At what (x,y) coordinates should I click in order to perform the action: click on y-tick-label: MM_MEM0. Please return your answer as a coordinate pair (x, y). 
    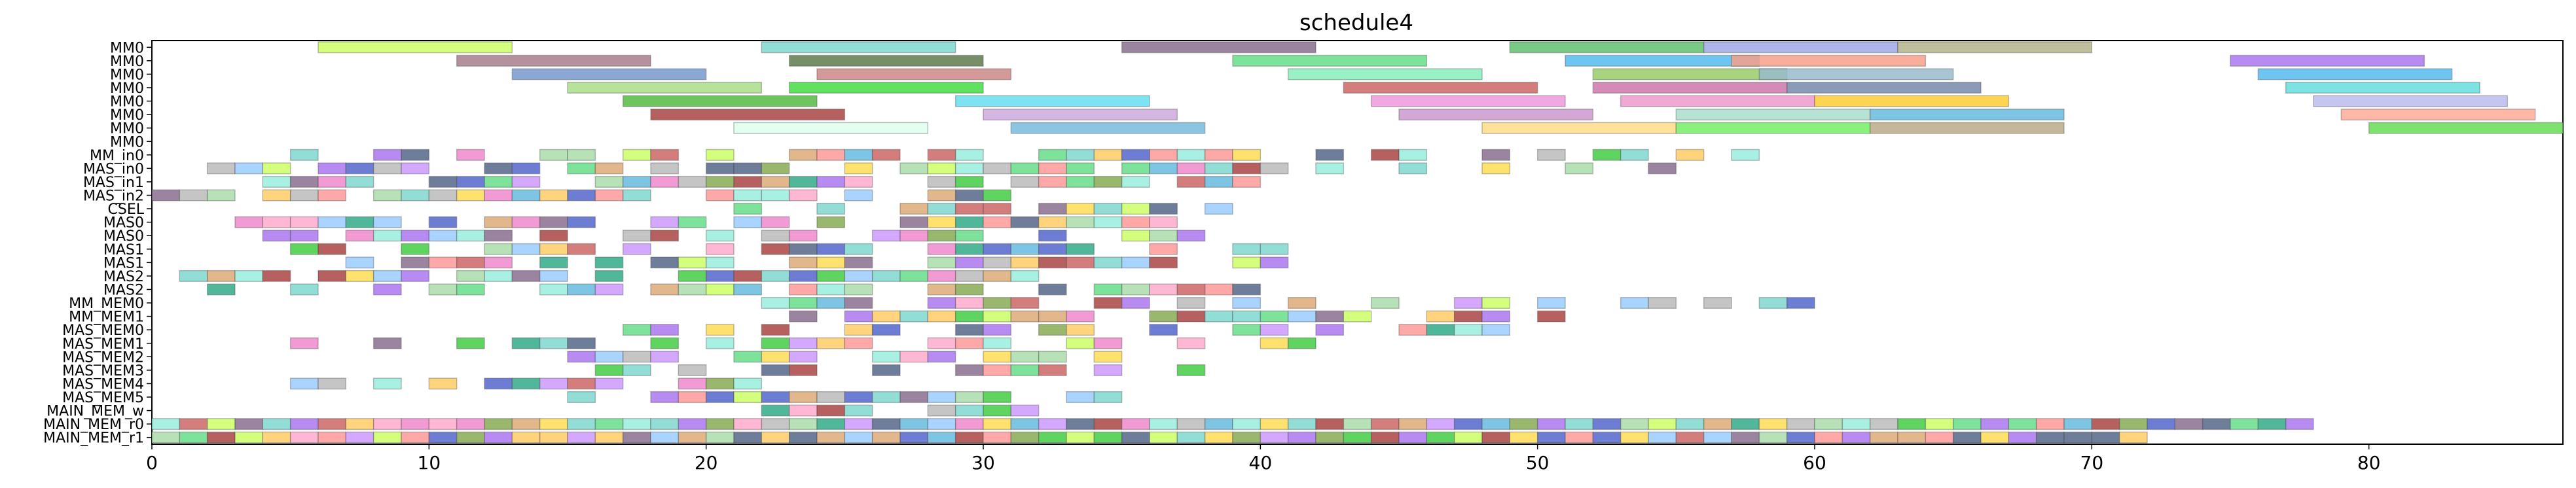
    Looking at the image, I should click on (106, 304).